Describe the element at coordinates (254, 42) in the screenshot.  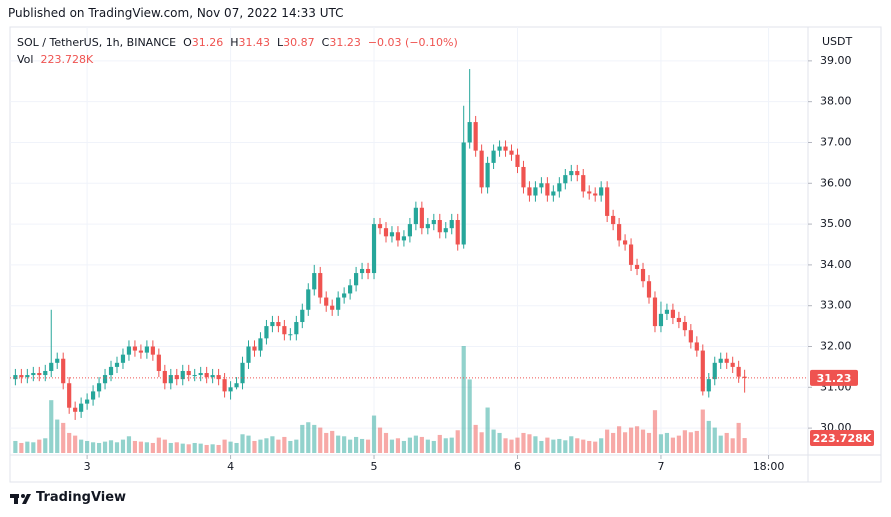
I see `high-value: 31.43` at that location.